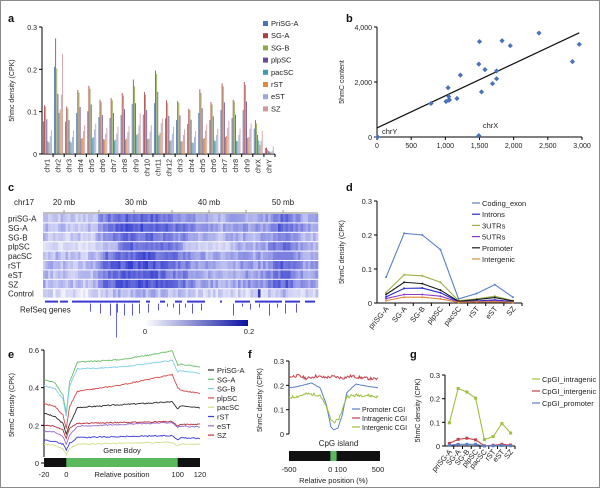  Describe the element at coordinates (449, 295) in the screenshot. I see `series-line-Introns` at that location.